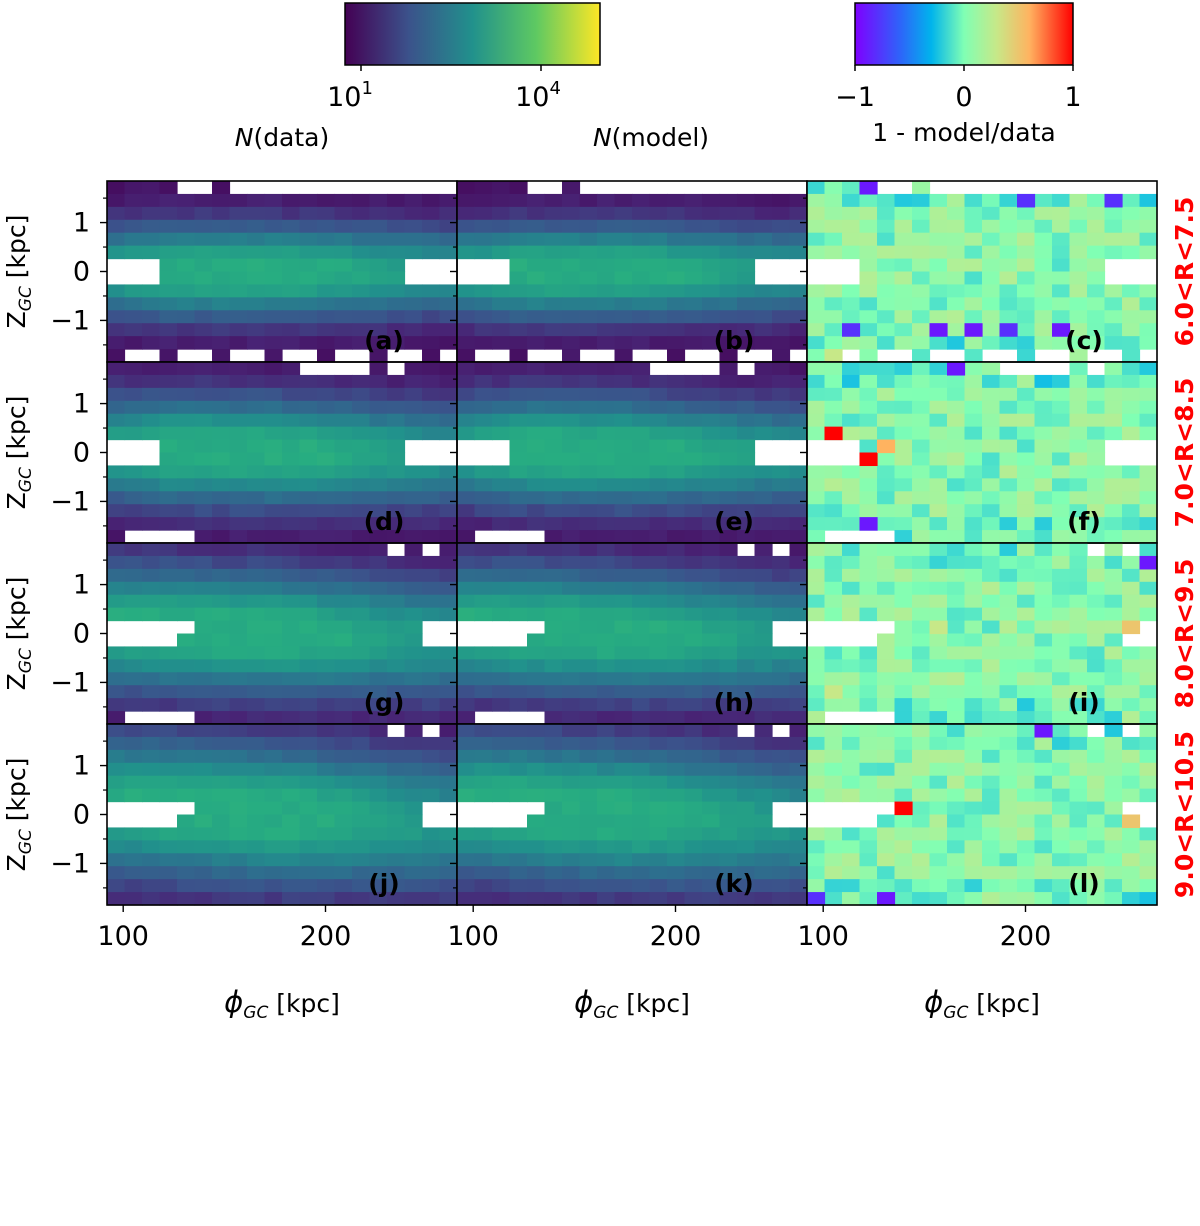 Image resolution: width=1200 pixels, height=1226 pixels. I want to click on panel-j: (j), so click(279, 814).